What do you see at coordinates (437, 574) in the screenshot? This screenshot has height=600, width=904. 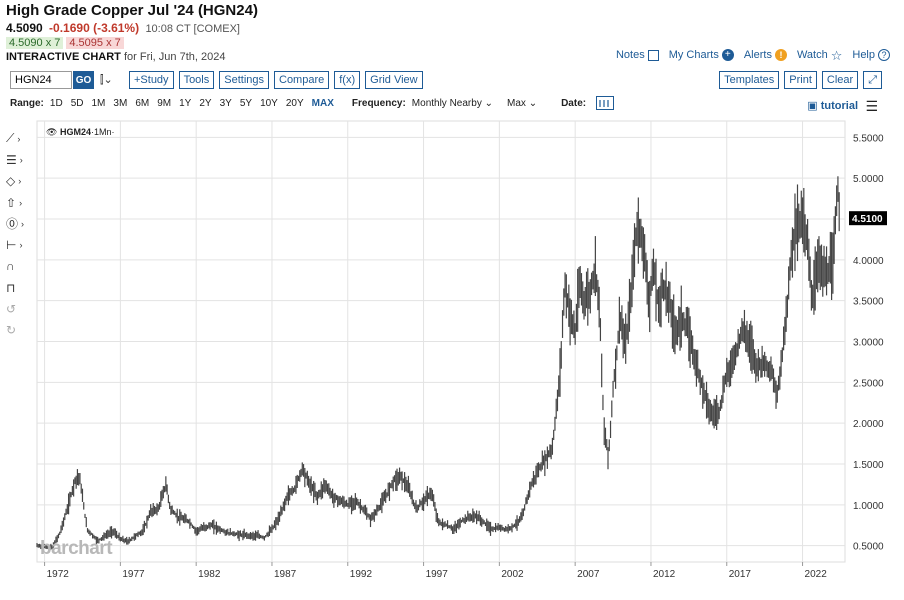 I see `x-tick-label: 1997` at bounding box center [437, 574].